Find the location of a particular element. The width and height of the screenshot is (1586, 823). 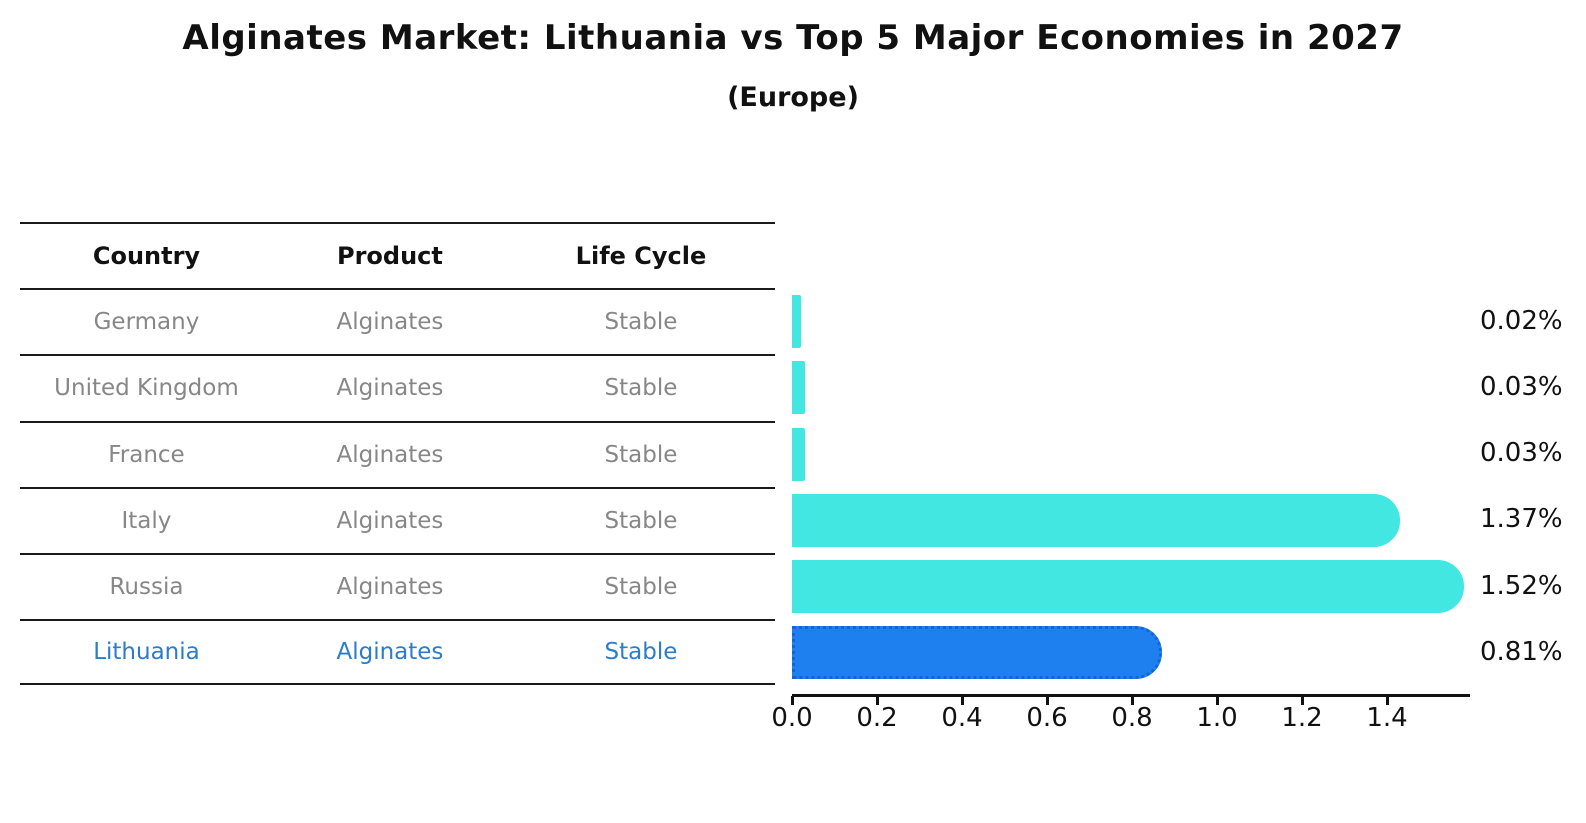

cell-country: Germany is located at coordinates (146, 322).